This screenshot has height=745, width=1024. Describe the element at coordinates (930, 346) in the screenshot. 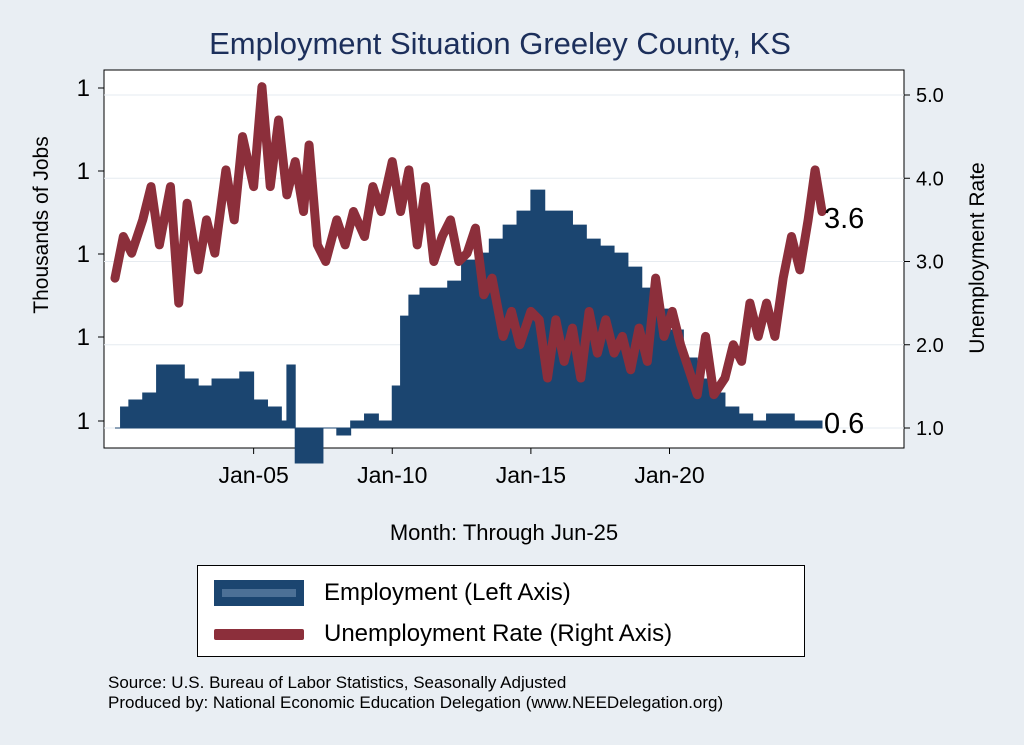

I see `y-right-tick-label: 2.0` at that location.